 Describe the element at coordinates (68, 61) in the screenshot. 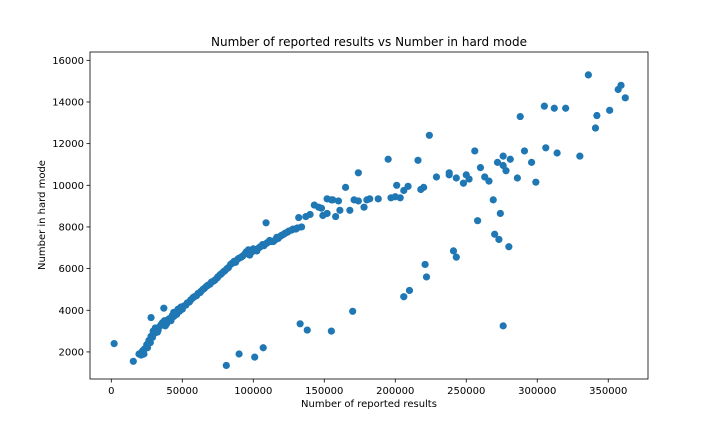

I see `y-tick-label: 16000` at that location.